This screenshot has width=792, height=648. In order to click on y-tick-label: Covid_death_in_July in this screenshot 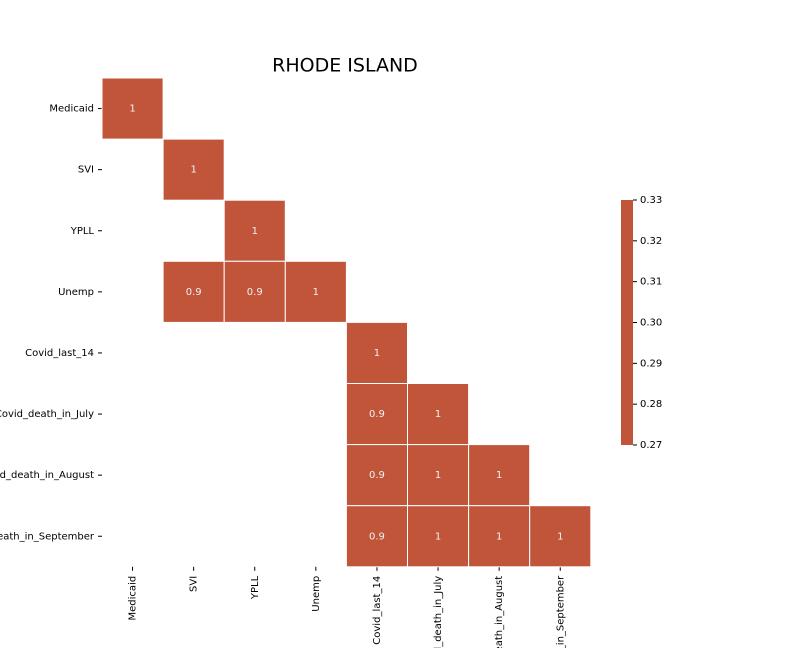, I will do `click(47, 414)`.